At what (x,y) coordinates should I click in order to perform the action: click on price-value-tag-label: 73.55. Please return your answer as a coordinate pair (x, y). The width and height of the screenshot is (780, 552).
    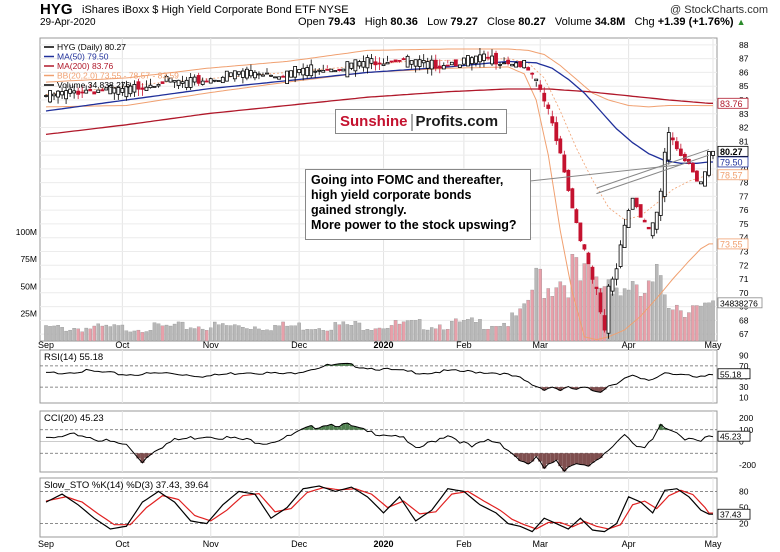
    Looking at the image, I should click on (731, 244).